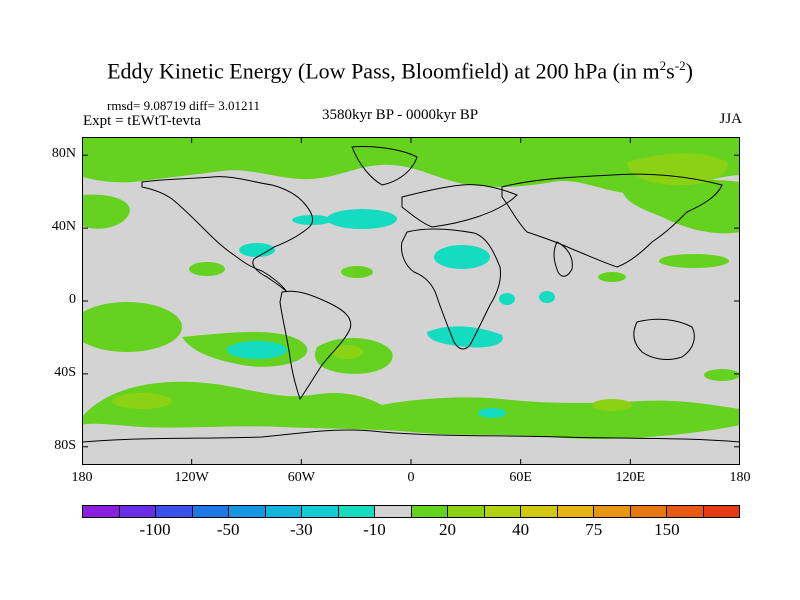 Image resolution: width=800 pixels, height=600 pixels. I want to click on field-arctic, so click(411, 166).